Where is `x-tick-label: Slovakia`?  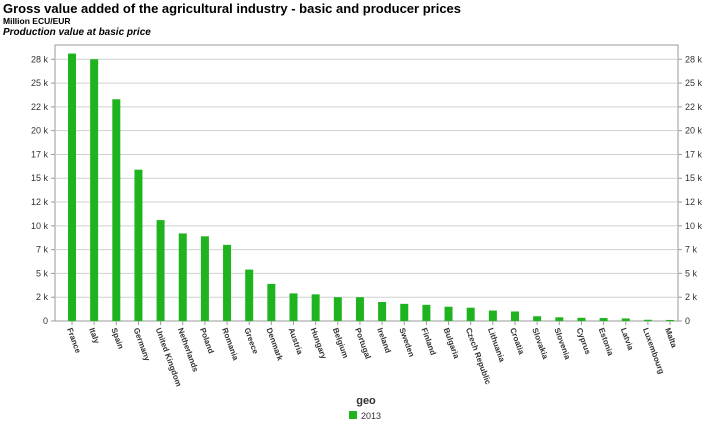 x-tick-label: Slovakia is located at coordinates (540, 344).